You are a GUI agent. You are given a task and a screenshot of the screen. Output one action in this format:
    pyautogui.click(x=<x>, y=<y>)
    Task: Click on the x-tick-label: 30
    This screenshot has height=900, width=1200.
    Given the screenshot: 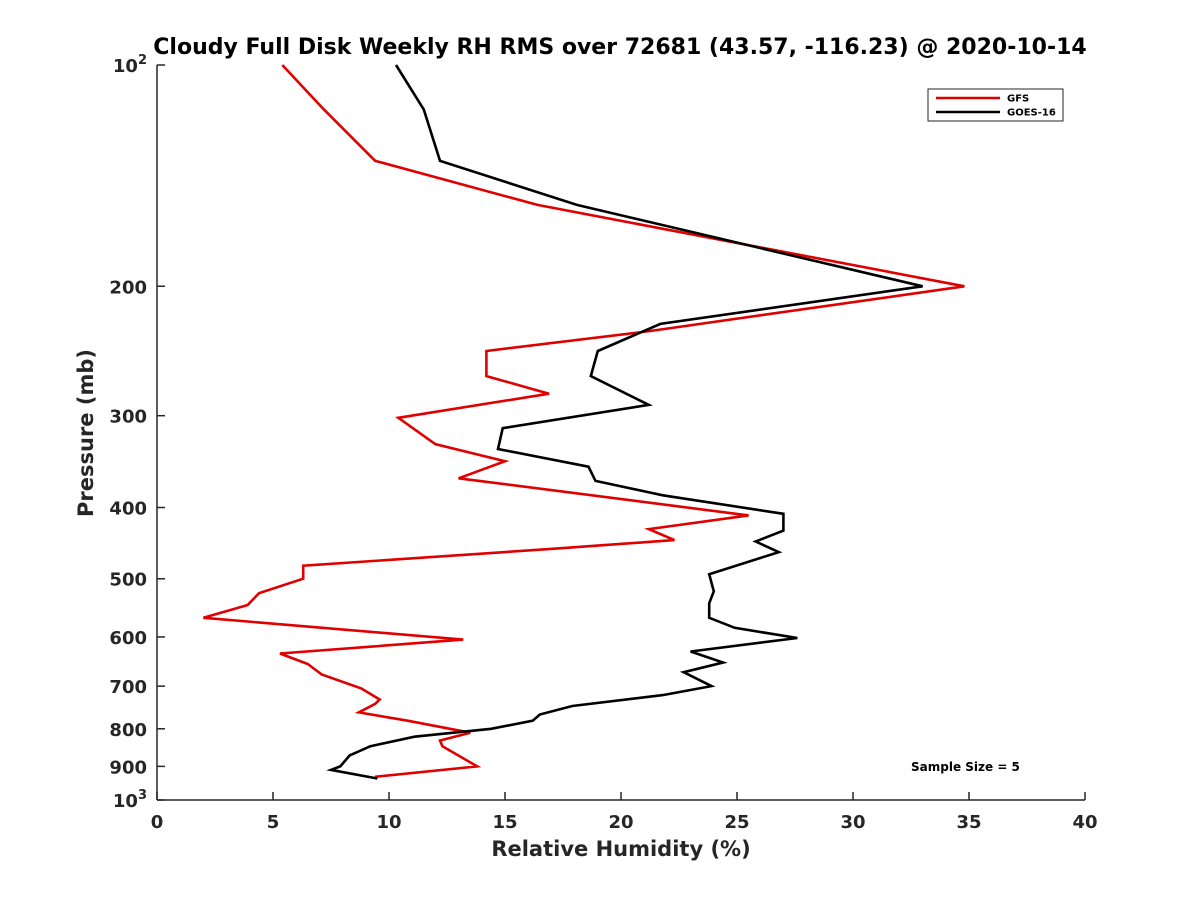 What is the action you would take?
    pyautogui.click(x=852, y=822)
    